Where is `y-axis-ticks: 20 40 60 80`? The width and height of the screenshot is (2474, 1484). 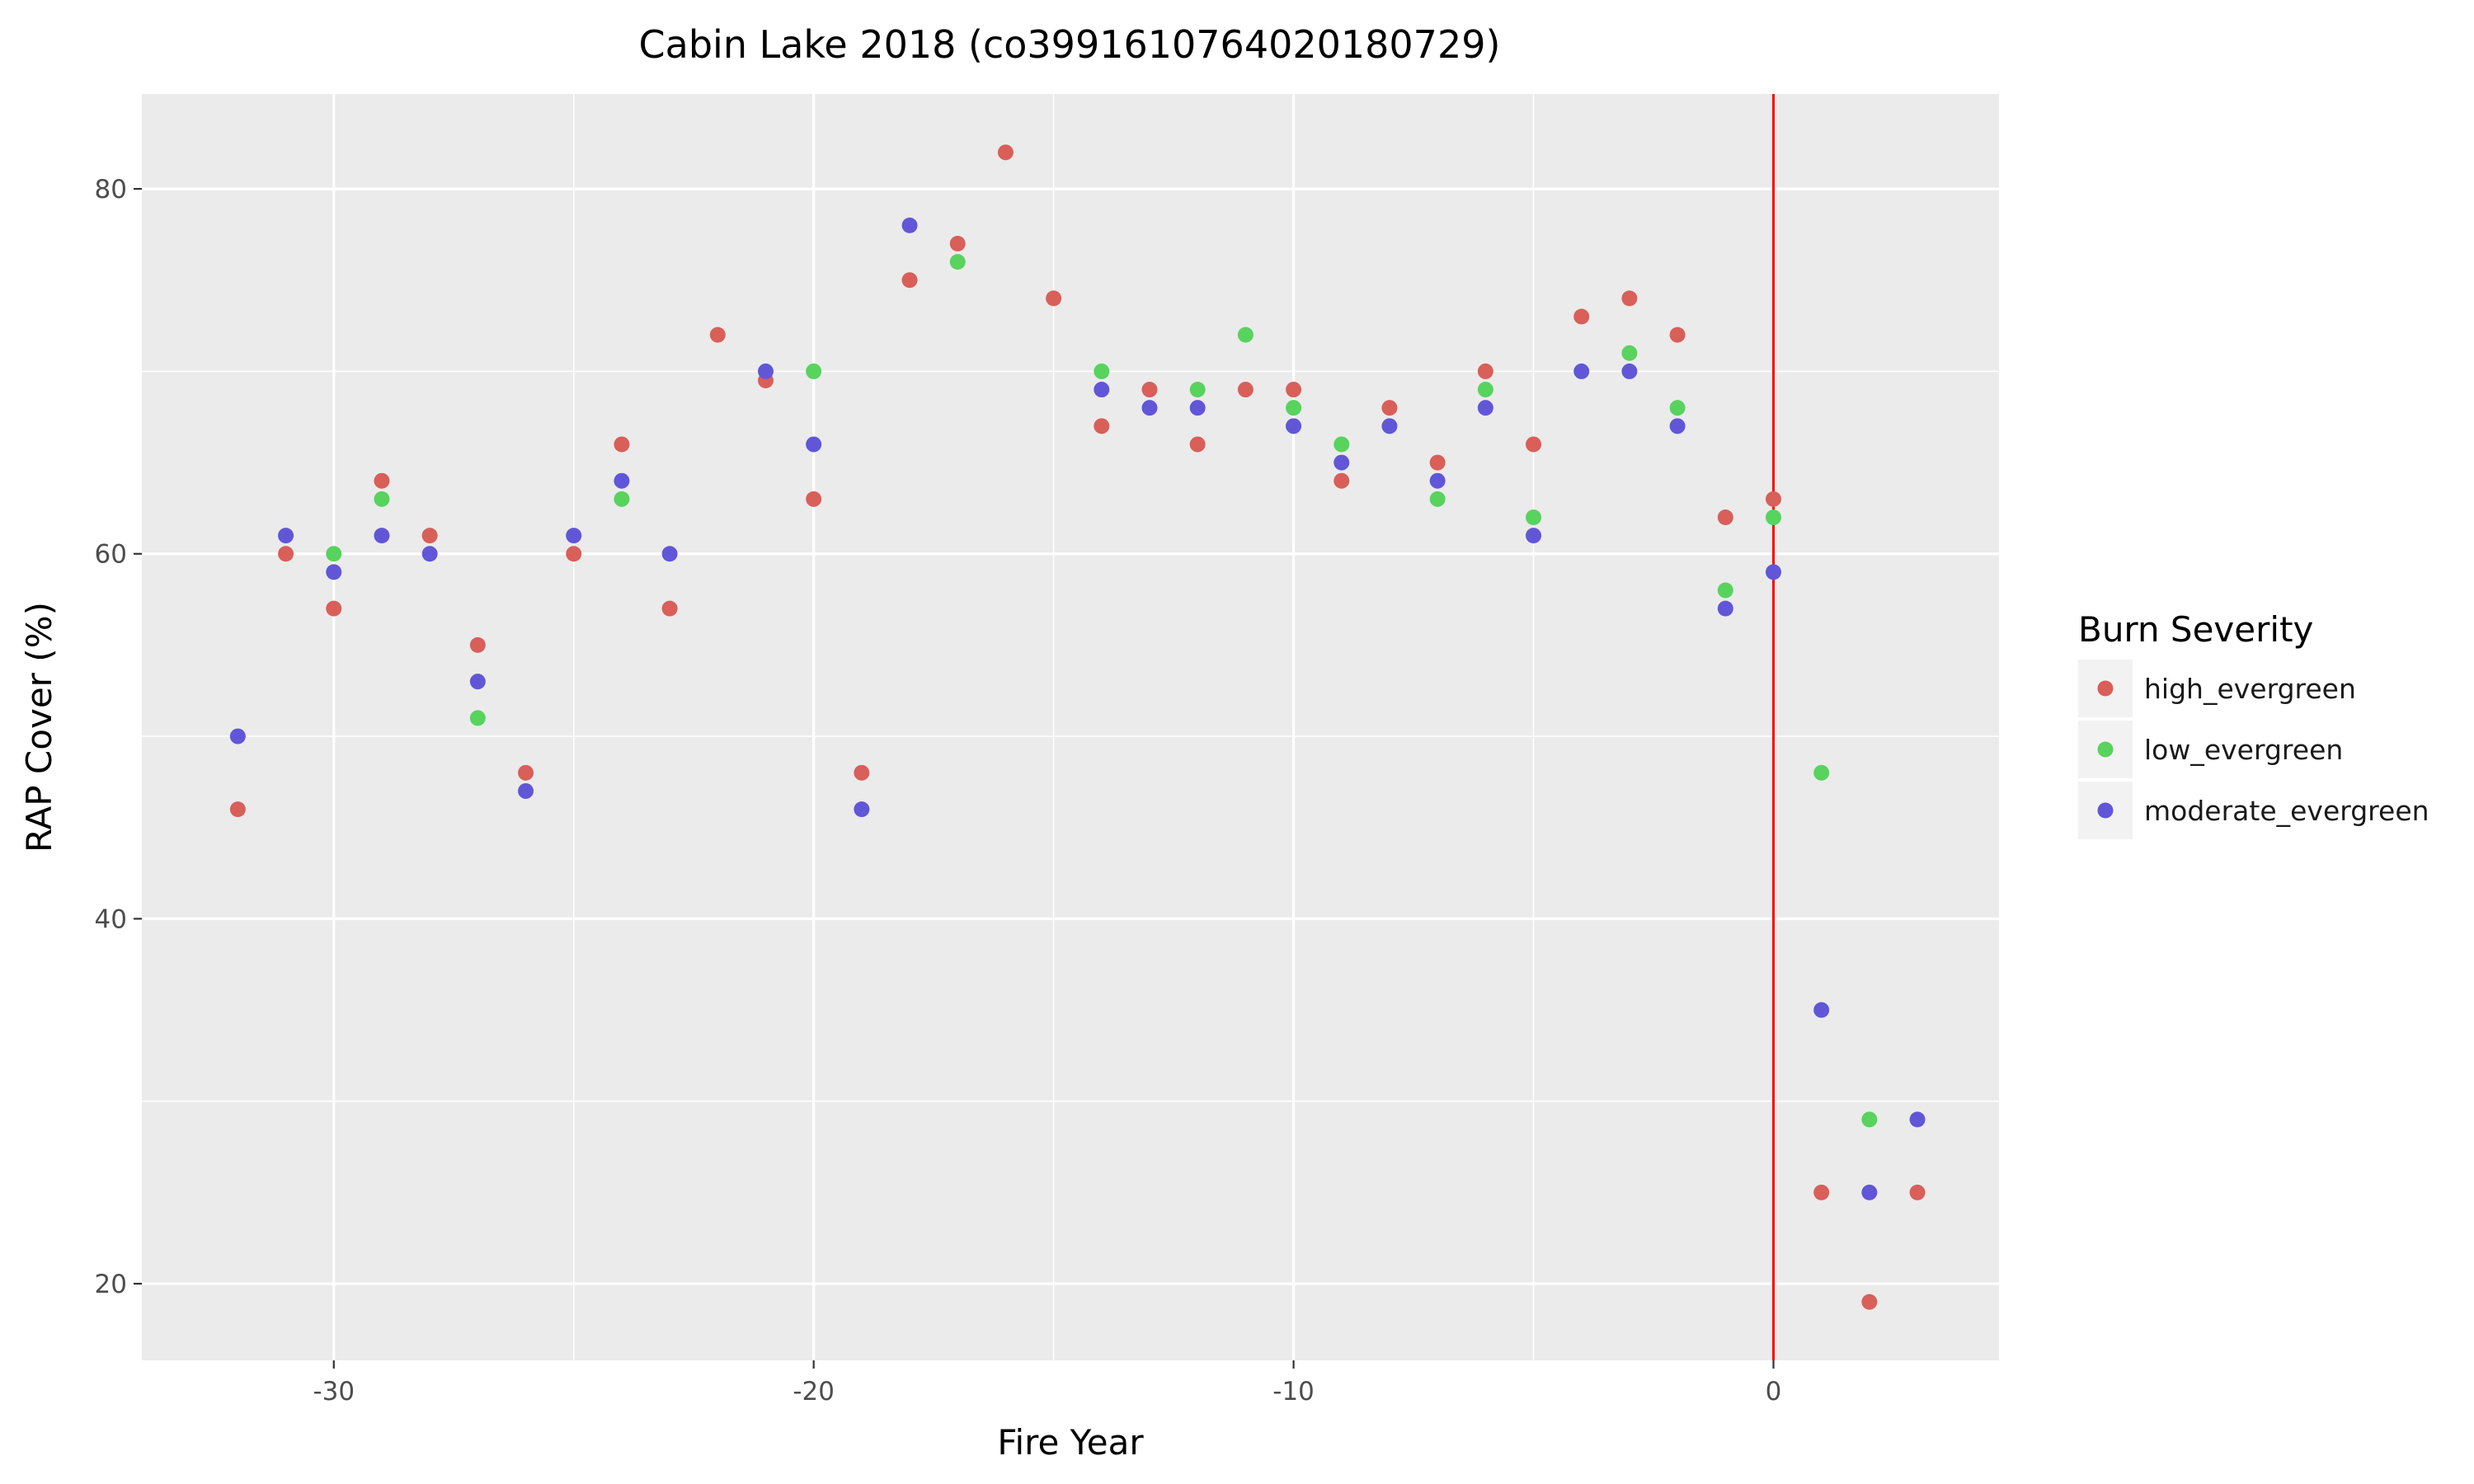 y-axis-ticks: 20 40 60 80 is located at coordinates (118, 737).